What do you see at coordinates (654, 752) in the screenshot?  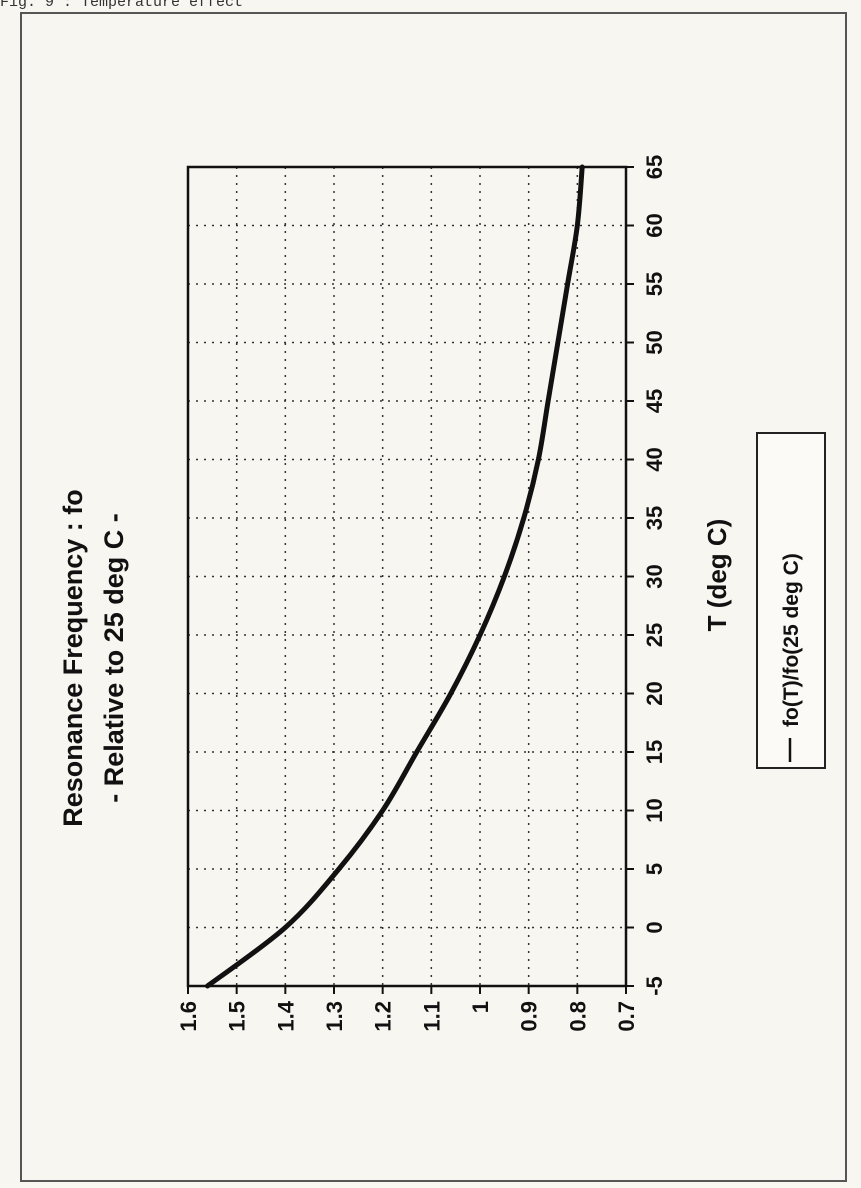 I see `x-tick-label: 15` at bounding box center [654, 752].